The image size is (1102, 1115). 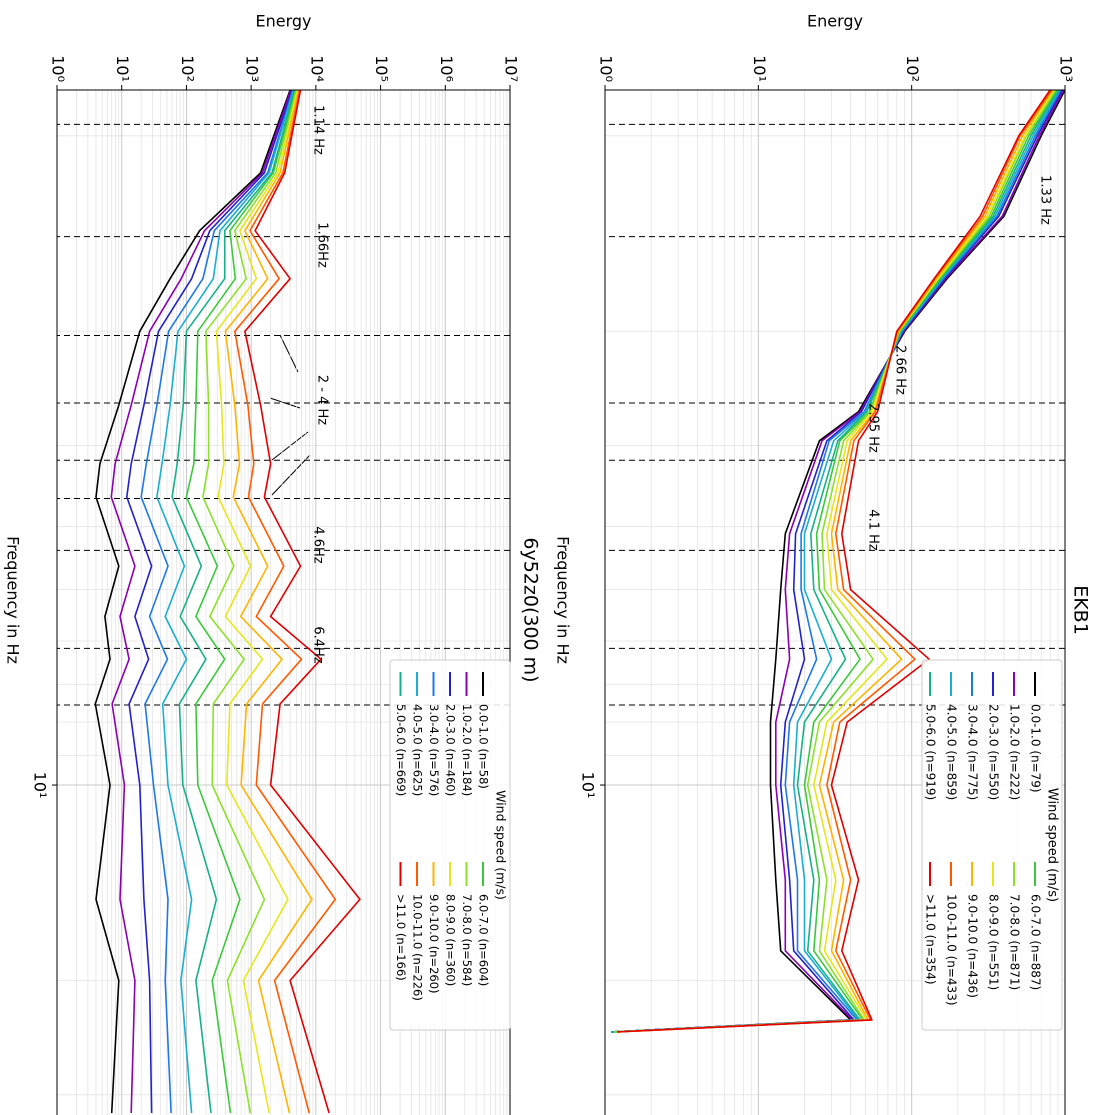 I want to click on legend-label: 9.0-10.0 (n=260), so click(x=434, y=944).